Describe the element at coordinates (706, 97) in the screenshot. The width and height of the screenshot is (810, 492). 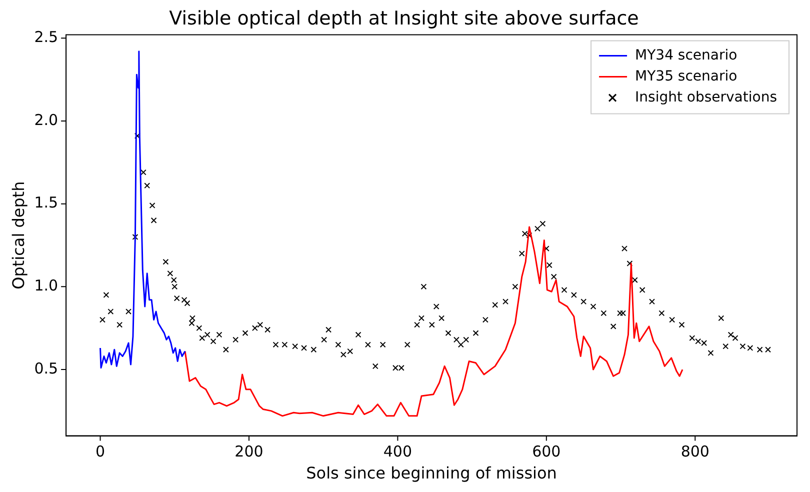
I see `legend-label: Insight observations` at that location.